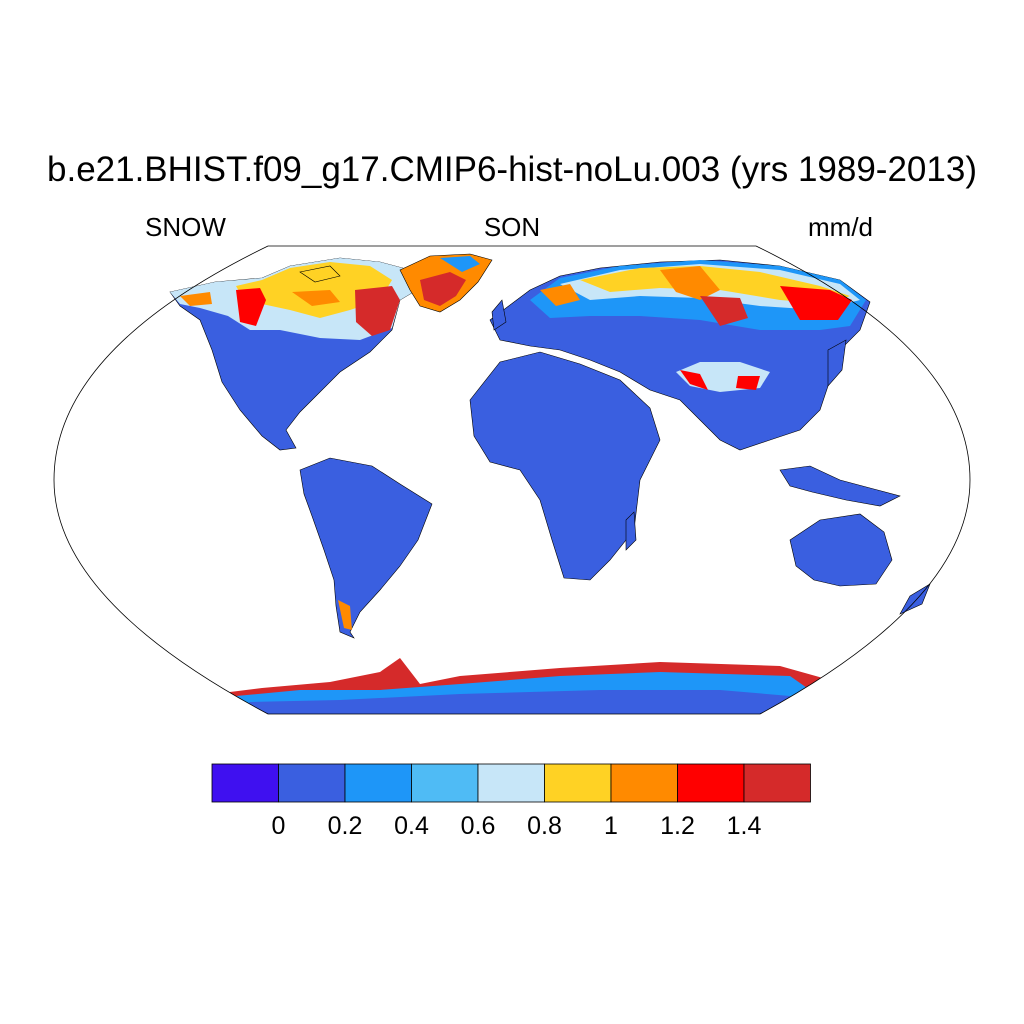 The width and height of the screenshot is (1024, 1024). What do you see at coordinates (366, 548) in the screenshot?
I see `south-america` at bounding box center [366, 548].